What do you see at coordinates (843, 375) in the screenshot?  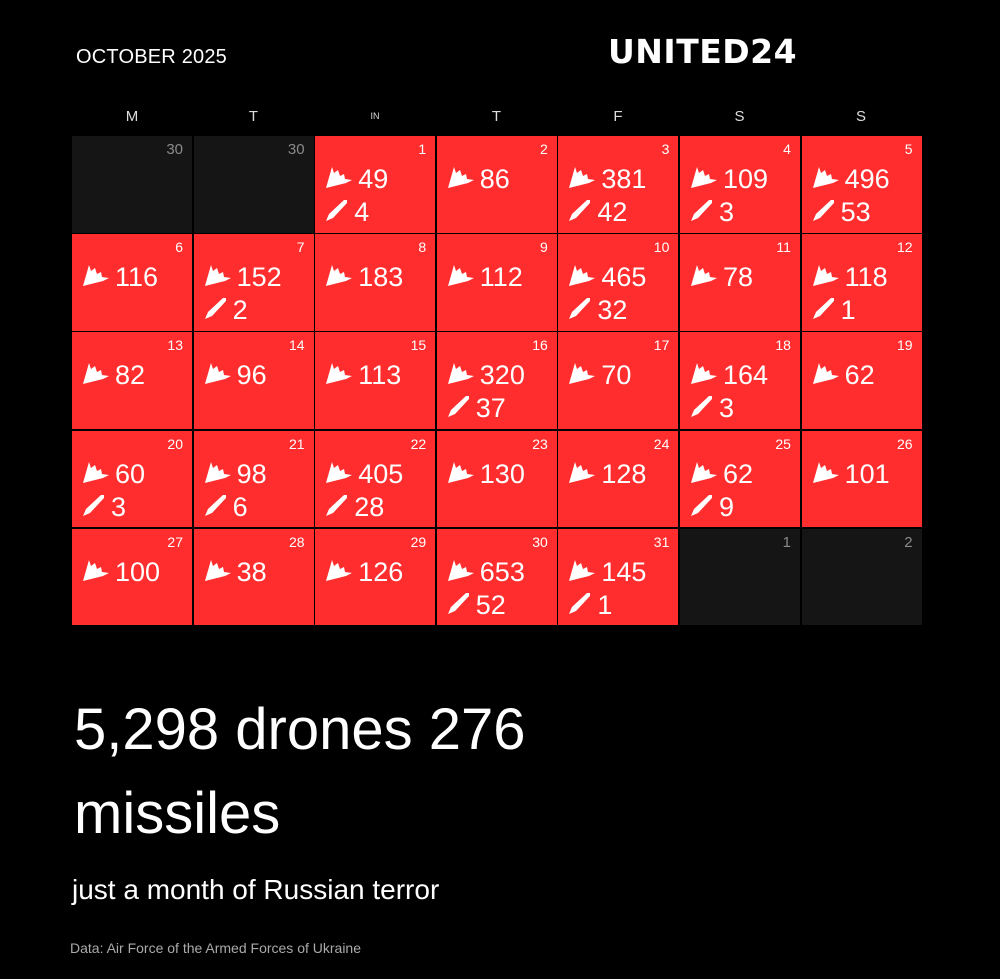 I see `drone-count-row: 62` at bounding box center [843, 375].